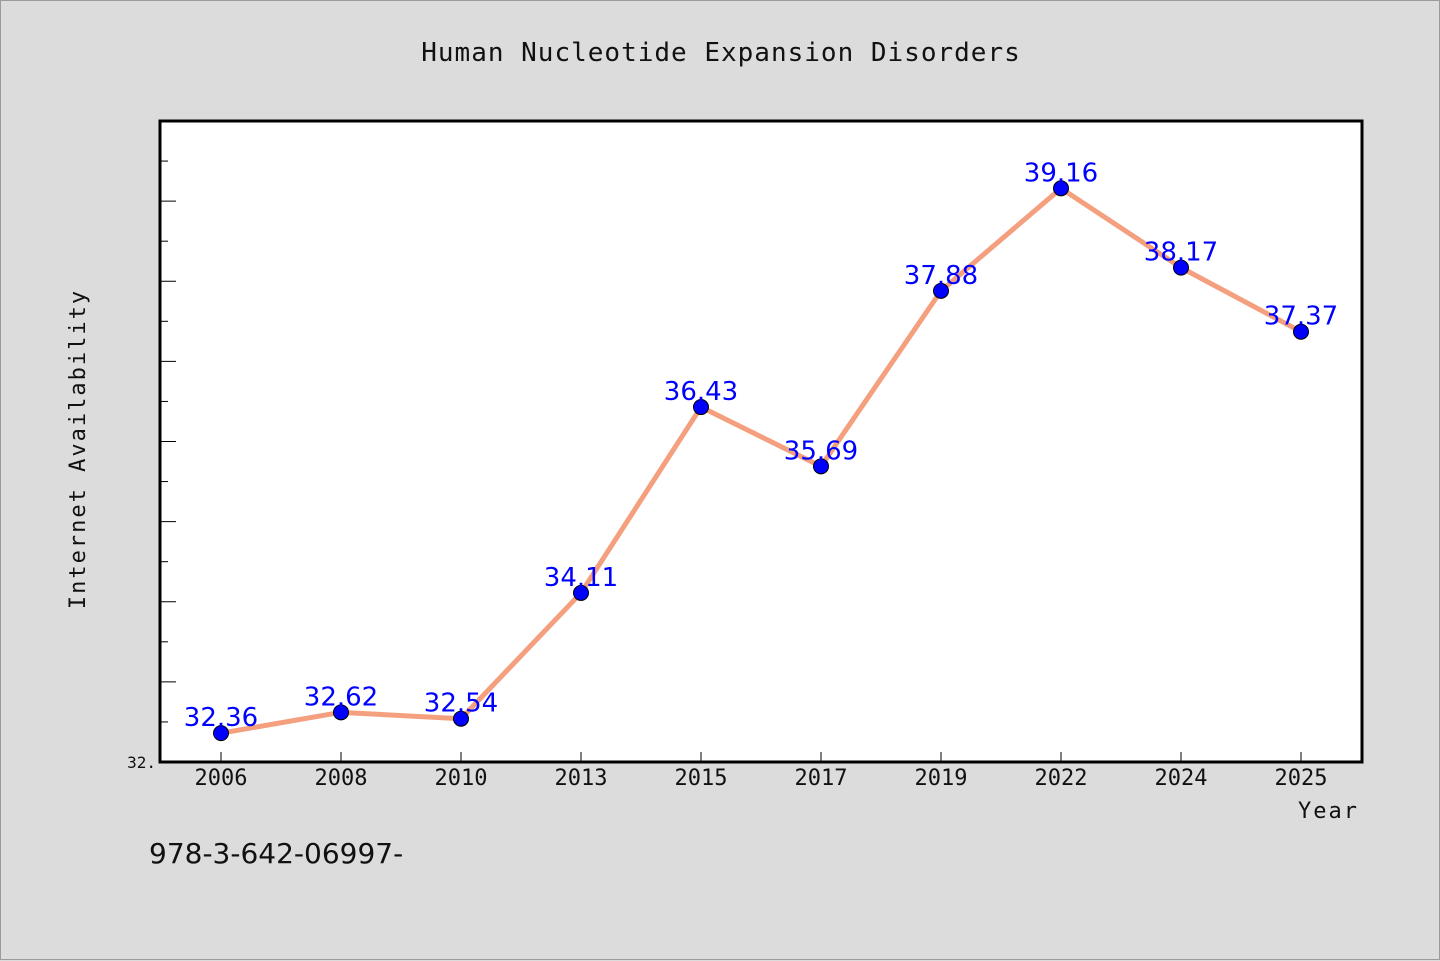 This screenshot has height=961, width=1440. Describe the element at coordinates (701, 392) in the screenshot. I see `data-label: 36.43` at that location.